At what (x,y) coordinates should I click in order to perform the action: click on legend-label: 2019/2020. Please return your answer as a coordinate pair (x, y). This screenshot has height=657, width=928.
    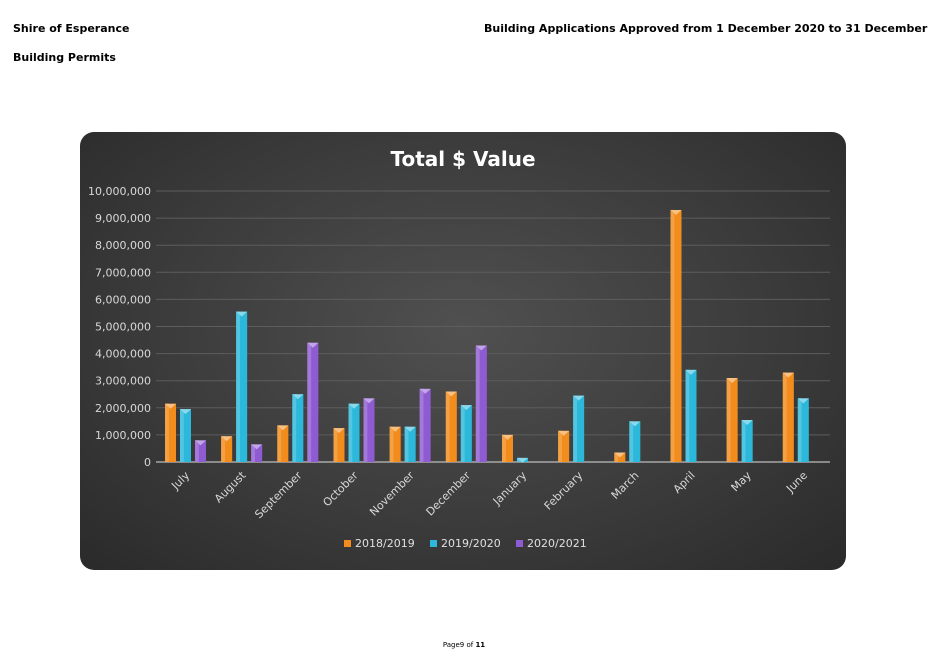
    Looking at the image, I should click on (471, 543).